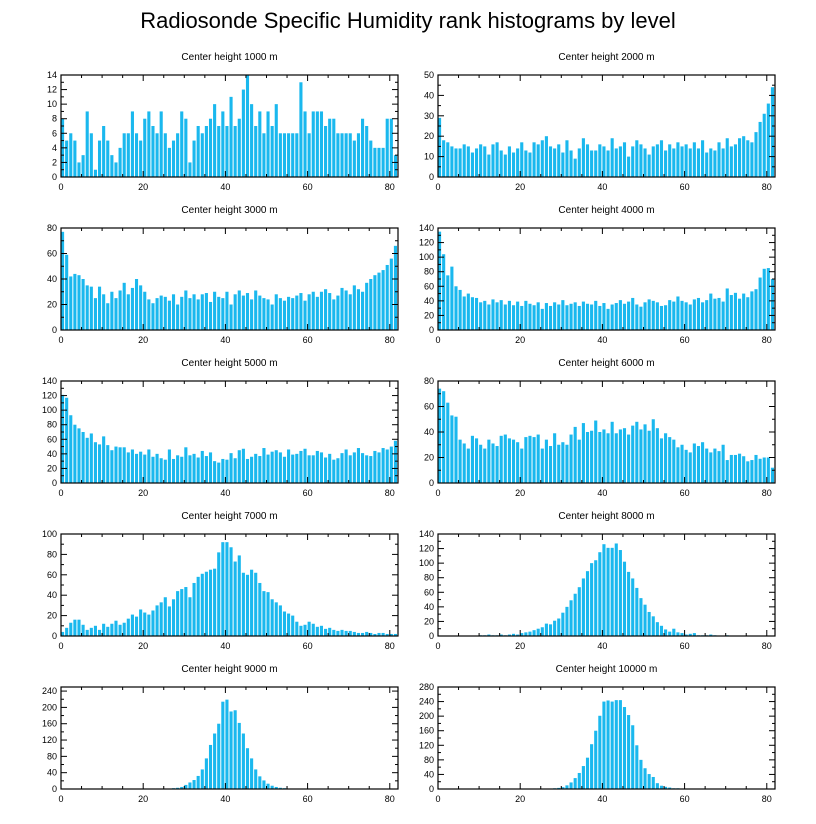  Describe the element at coordinates (607, 669) in the screenshot. I see `panel-title: Center height 10000 m` at that location.